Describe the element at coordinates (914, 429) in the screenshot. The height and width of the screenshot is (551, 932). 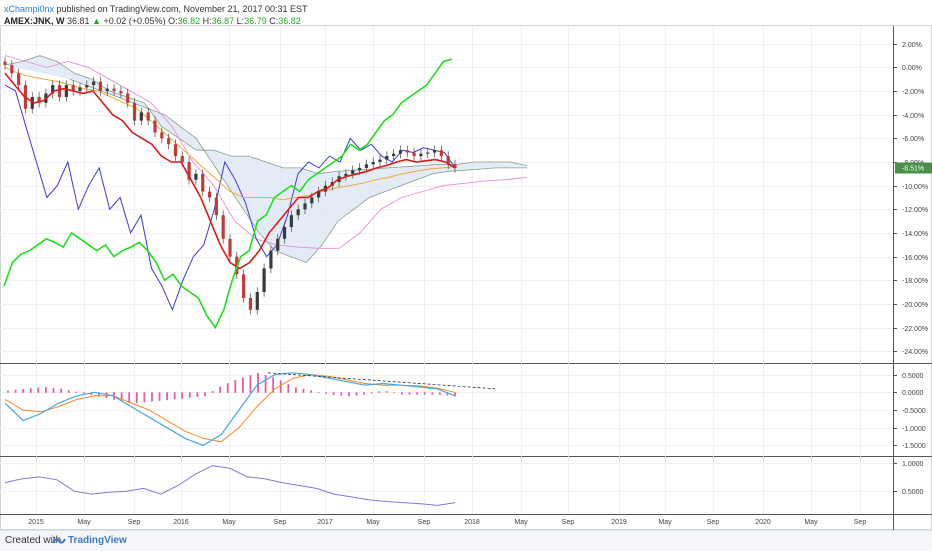
I see `y-tick-label: -1.0000` at that location.